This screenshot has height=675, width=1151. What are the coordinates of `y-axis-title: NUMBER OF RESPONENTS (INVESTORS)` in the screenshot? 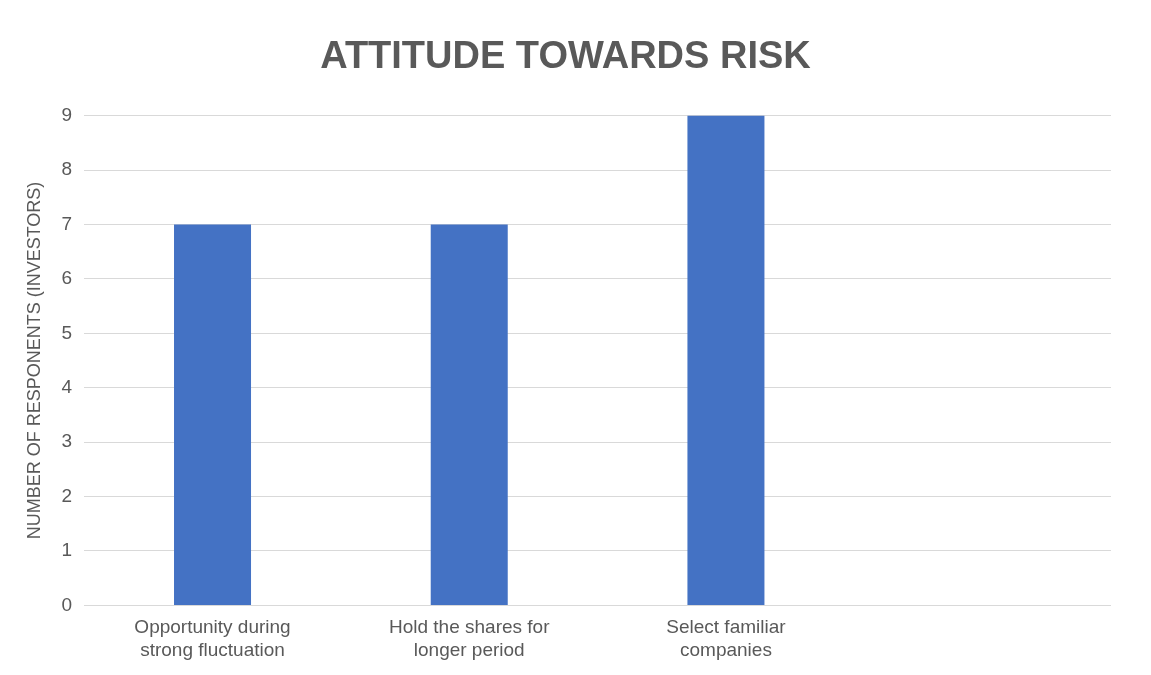 It's located at (33, 360).